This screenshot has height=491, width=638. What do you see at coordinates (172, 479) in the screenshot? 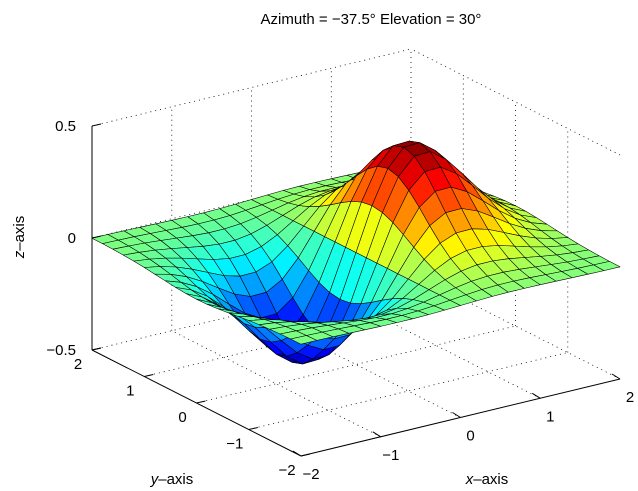
I see `y-axis-label: y–axis` at bounding box center [172, 479].